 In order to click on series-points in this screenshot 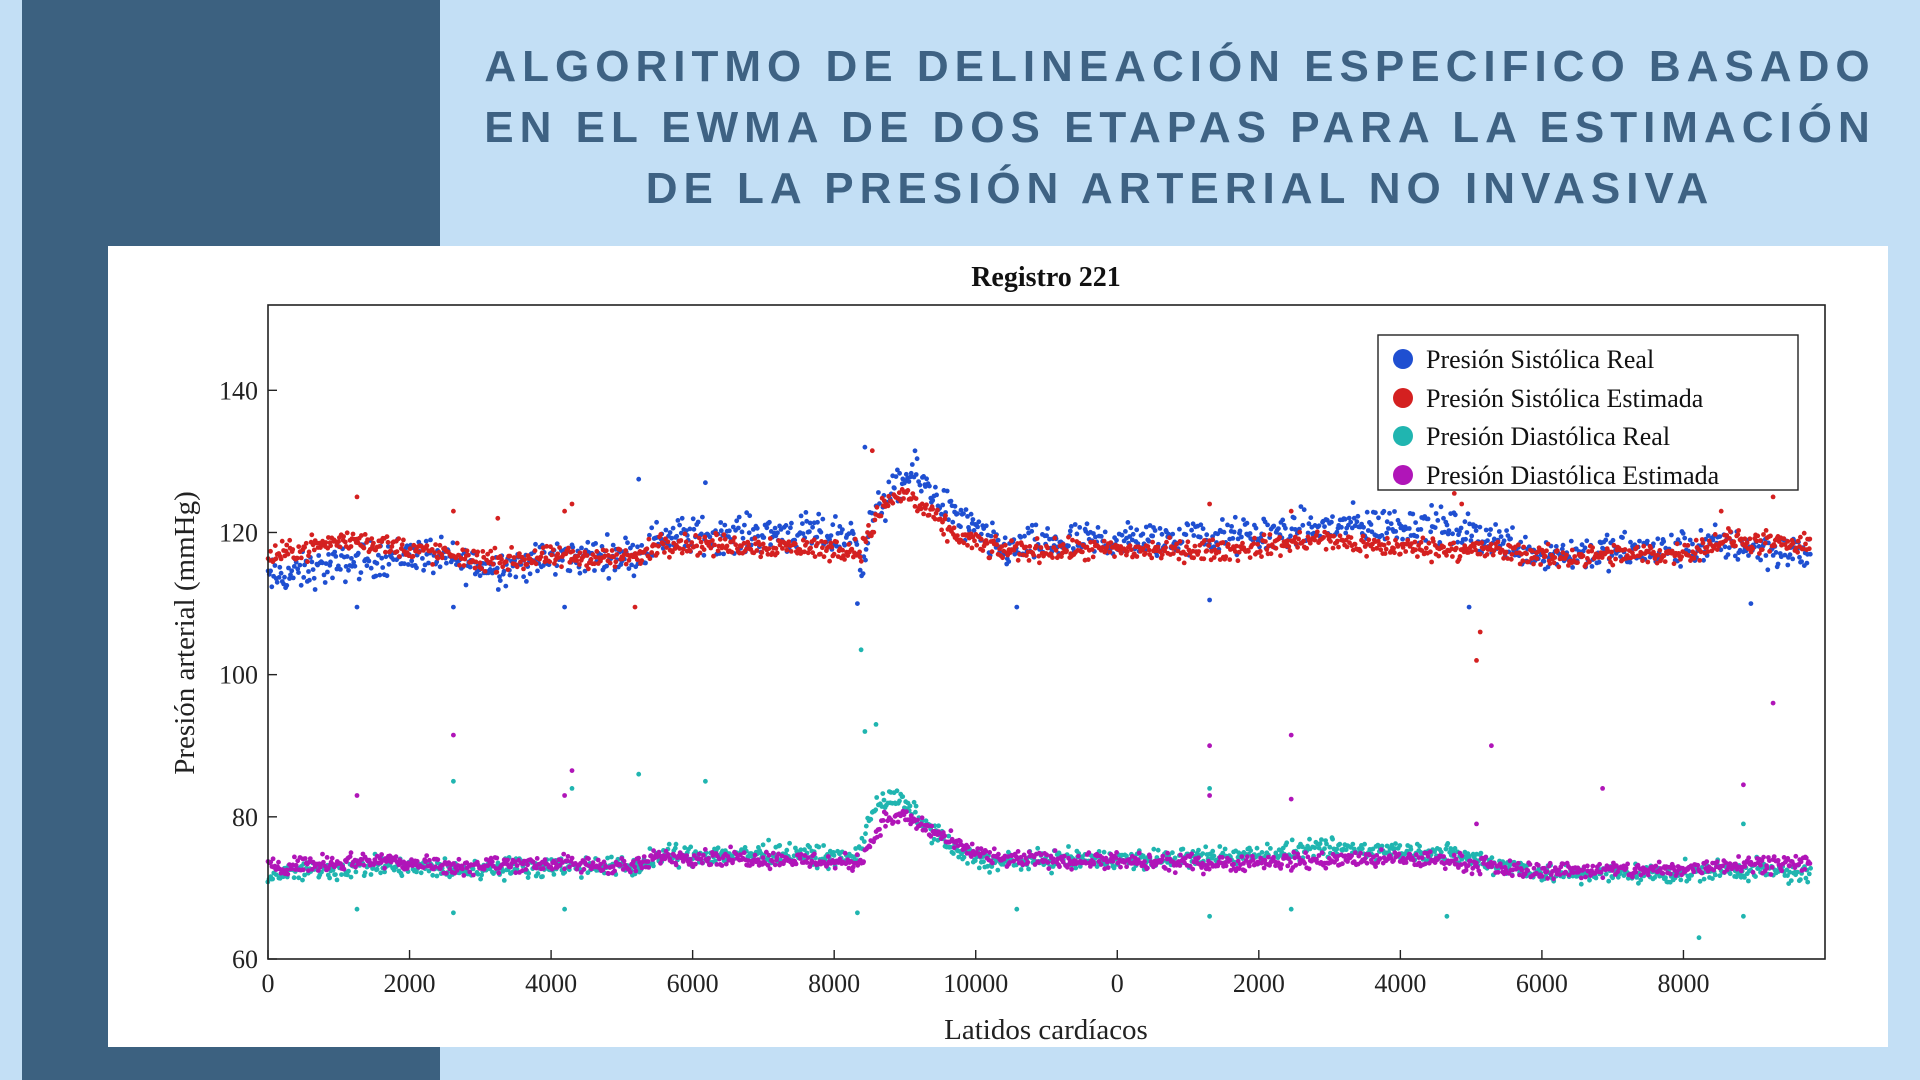, I will do `click(1039, 791)`.